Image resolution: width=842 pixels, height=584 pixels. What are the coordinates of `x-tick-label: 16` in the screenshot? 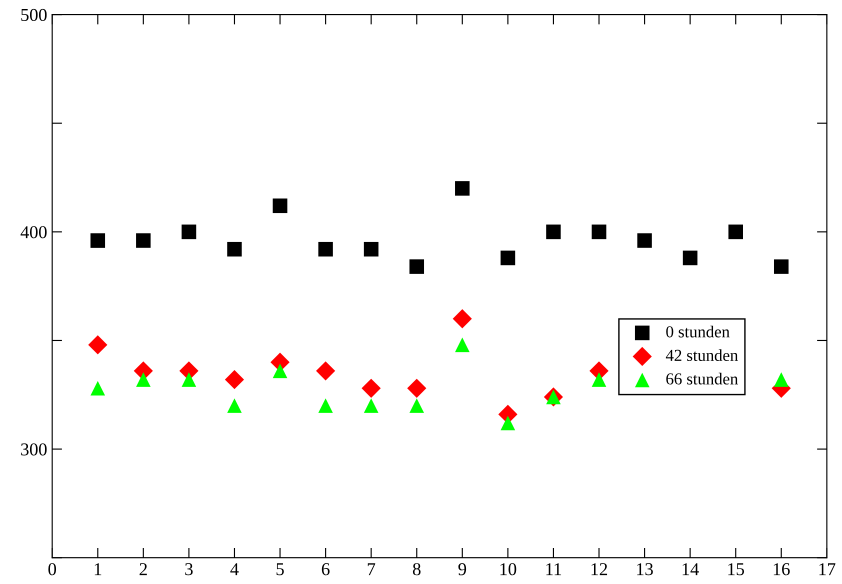 It's located at (782, 569).